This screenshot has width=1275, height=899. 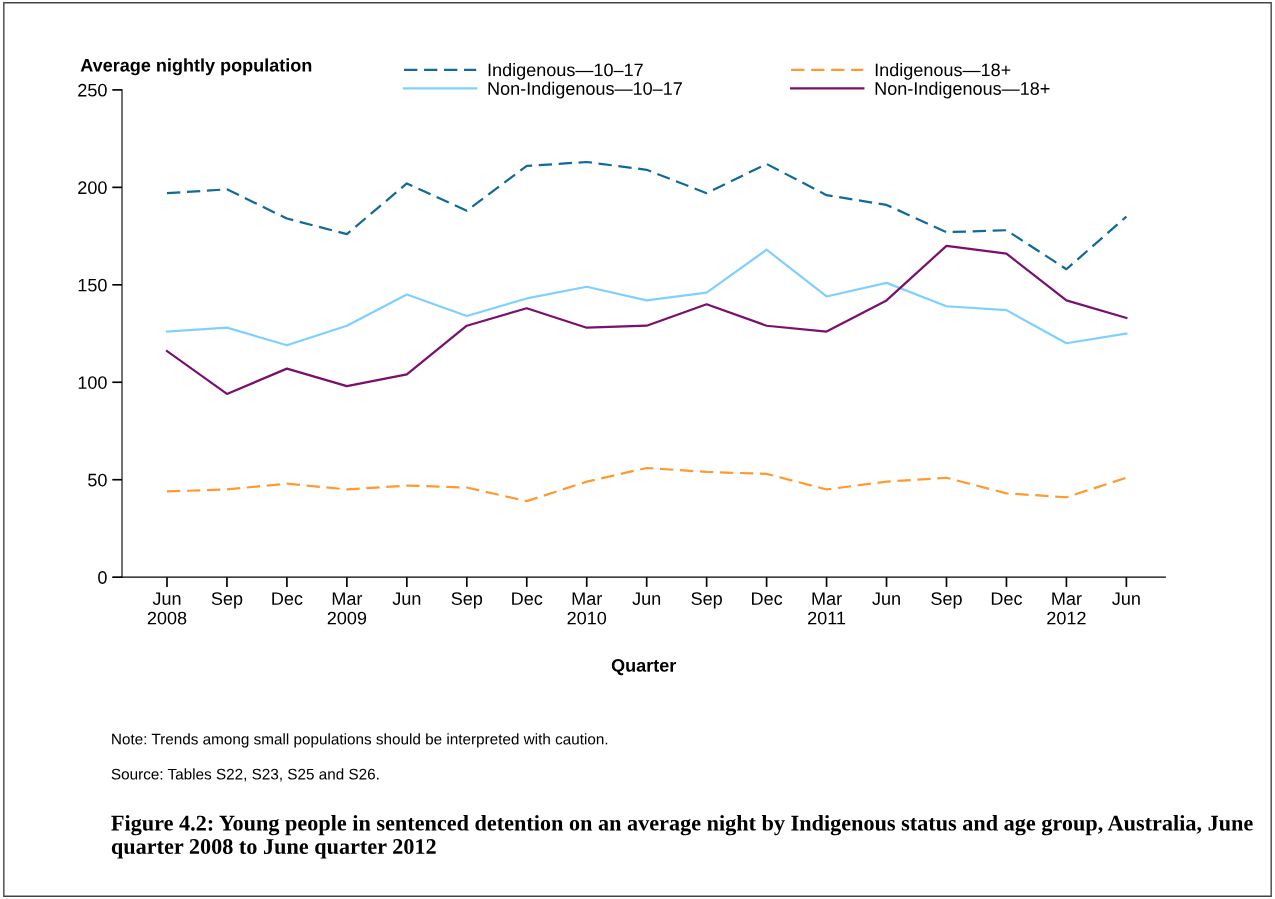 What do you see at coordinates (682, 836) in the screenshot?
I see `text: Figure 4.2: Young people in sentenced detention on an average night by Indigenous status and age group, Australia, June quarter 2008 to June quarter 2012` at bounding box center [682, 836].